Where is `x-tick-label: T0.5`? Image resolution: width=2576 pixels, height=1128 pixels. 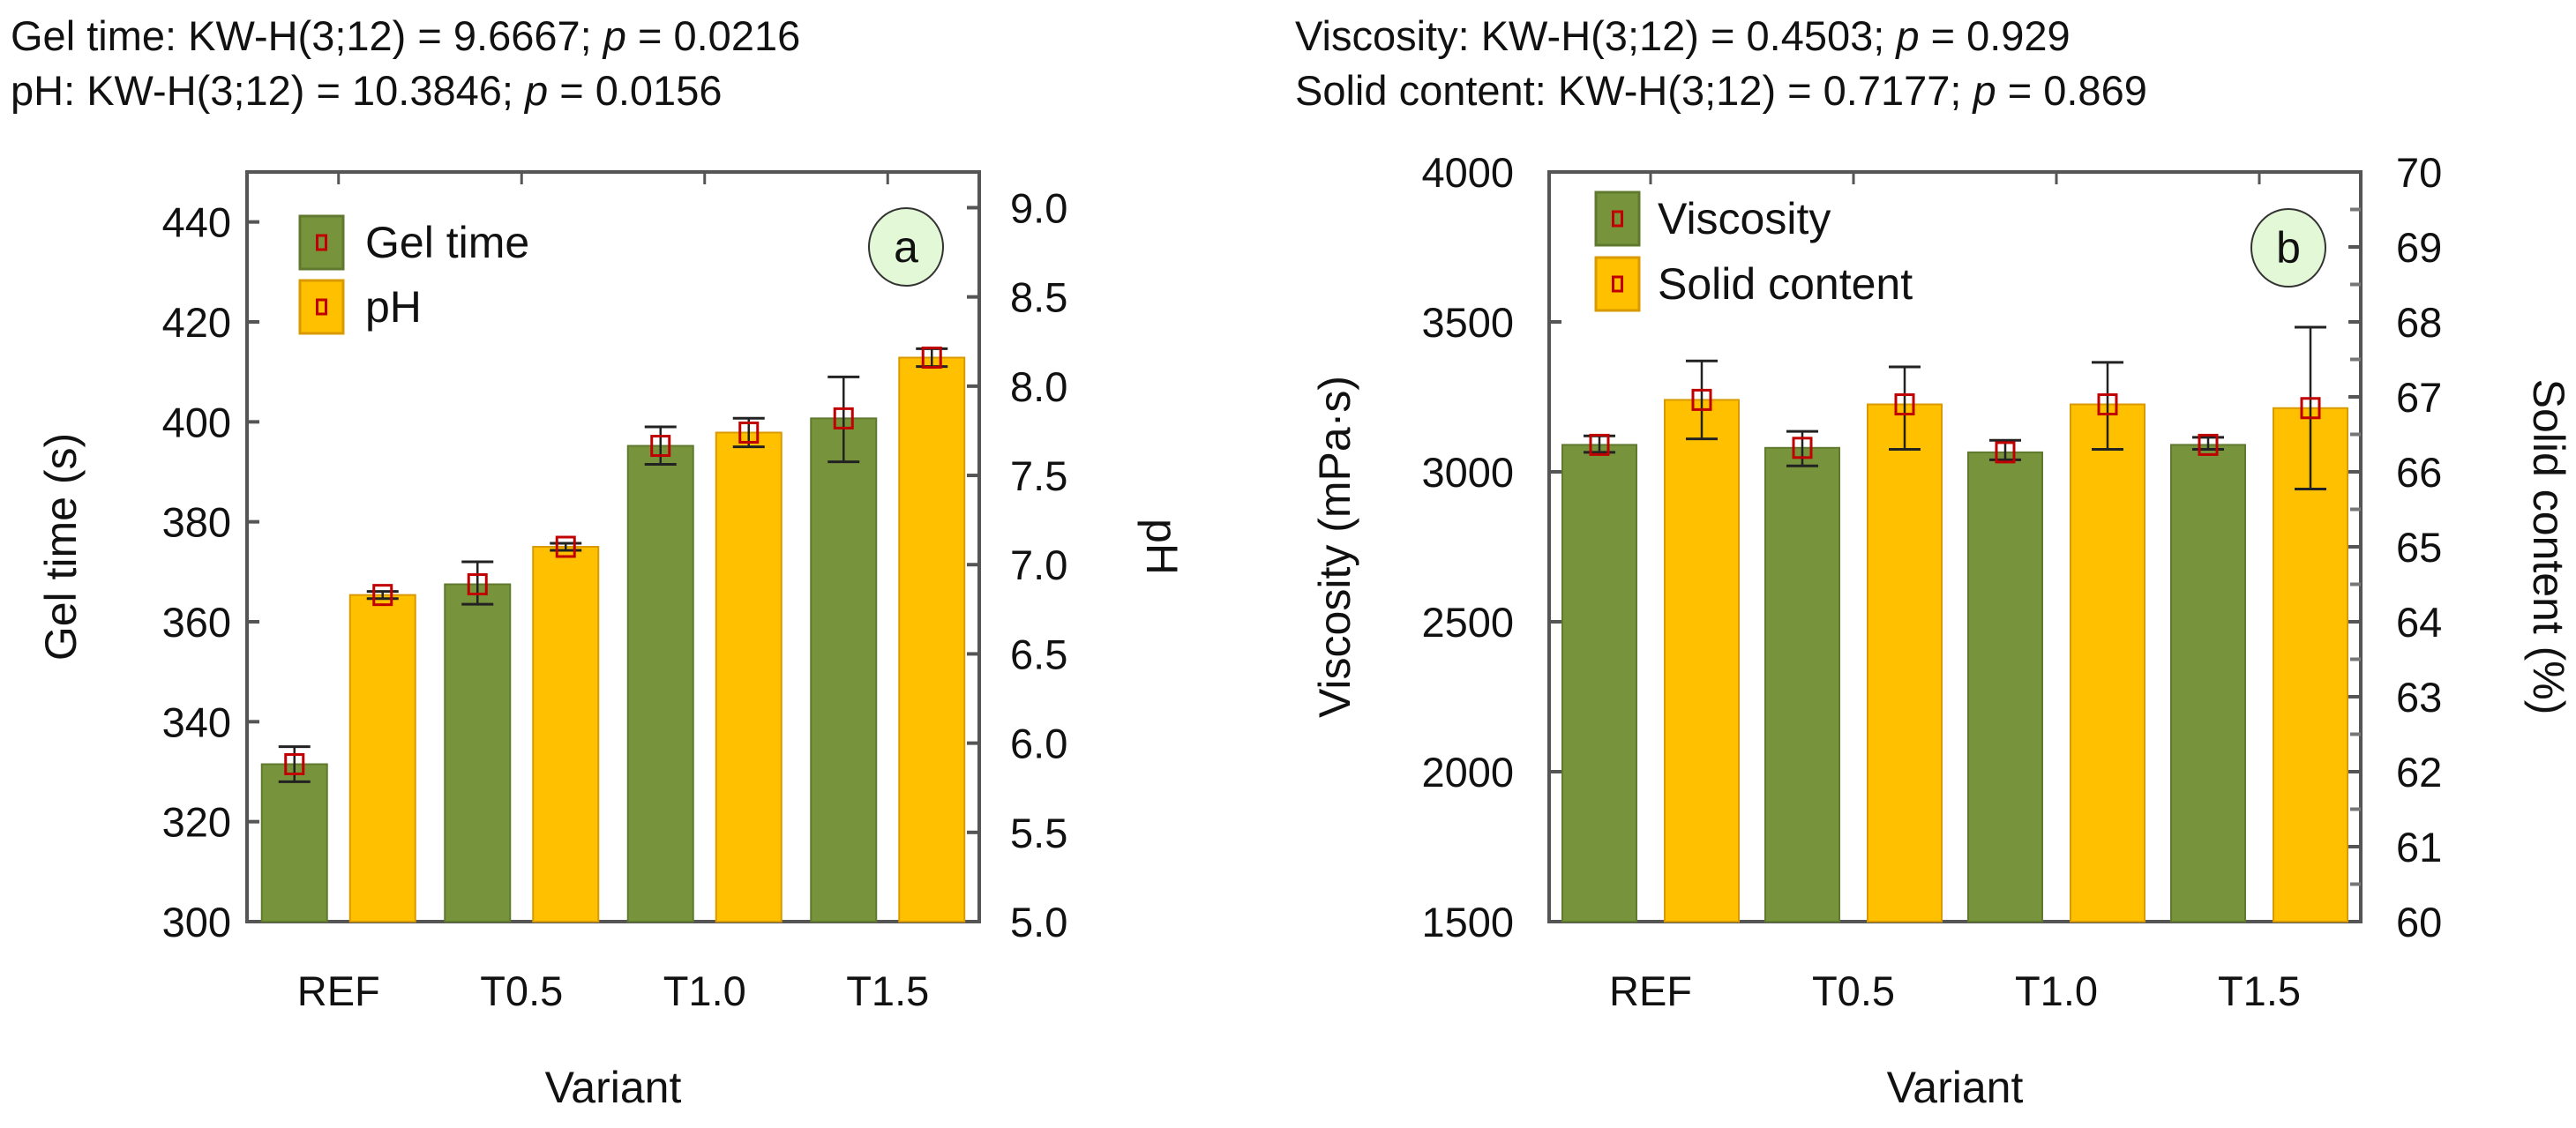 x-tick-label: T0.5 is located at coordinates (521, 991).